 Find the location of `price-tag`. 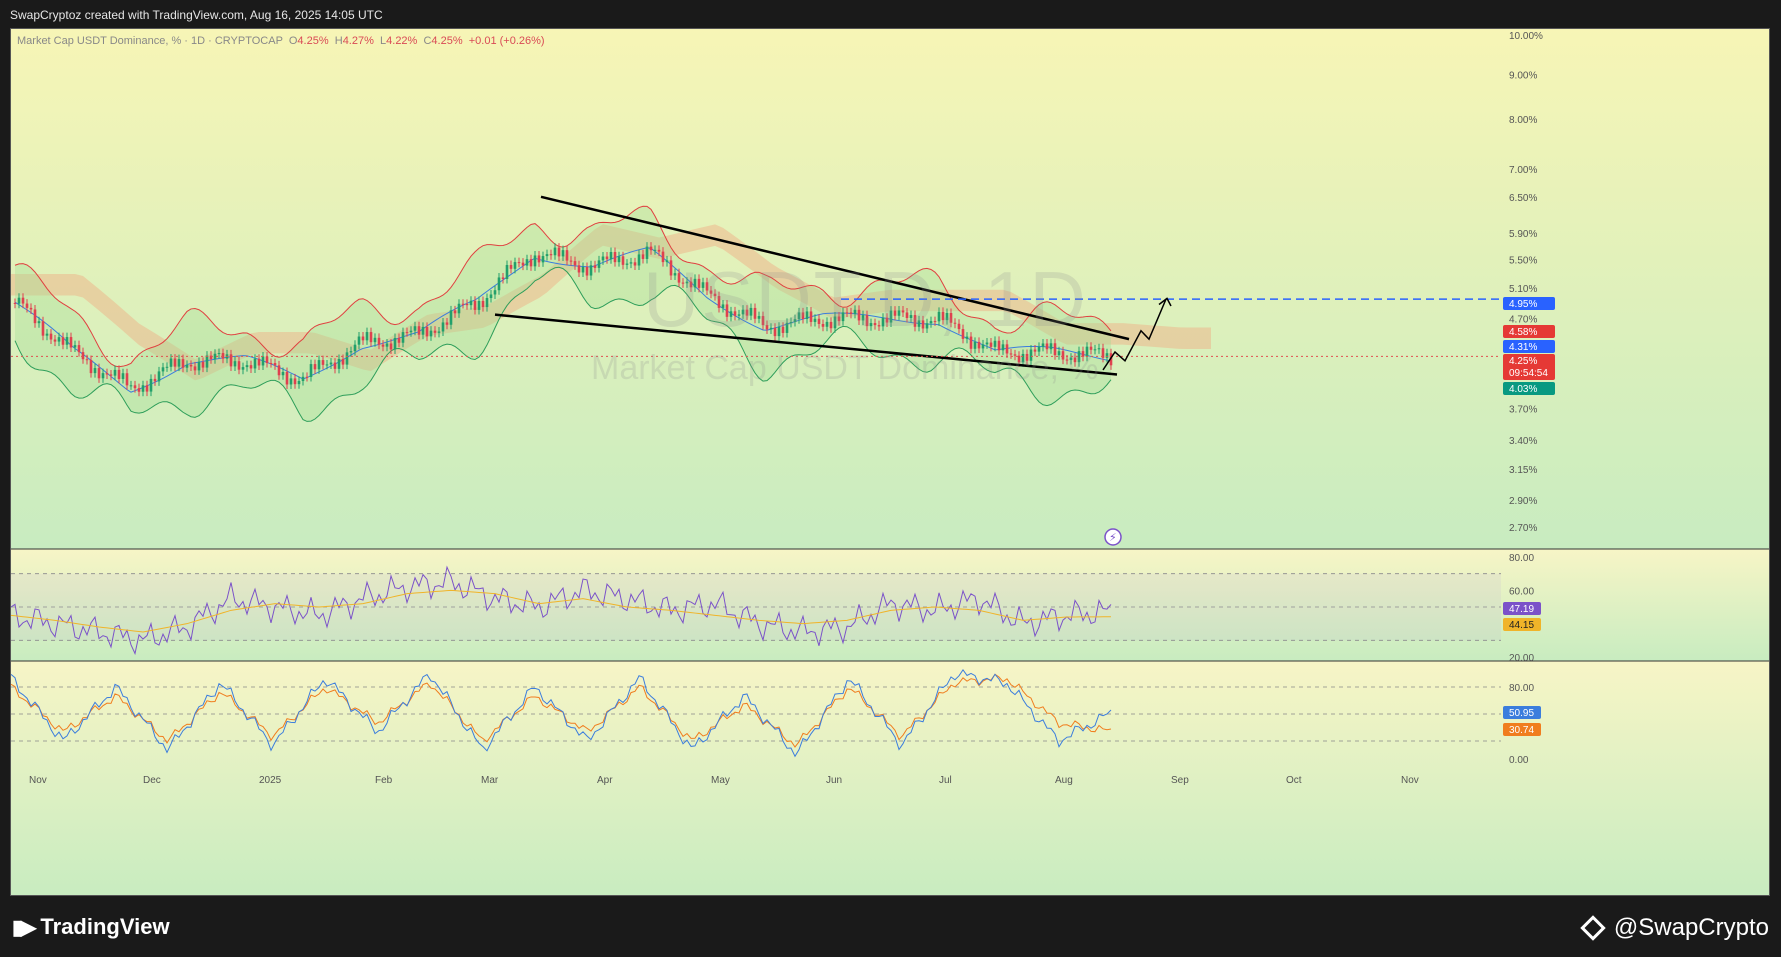

price-tag is located at coordinates (1529, 331).